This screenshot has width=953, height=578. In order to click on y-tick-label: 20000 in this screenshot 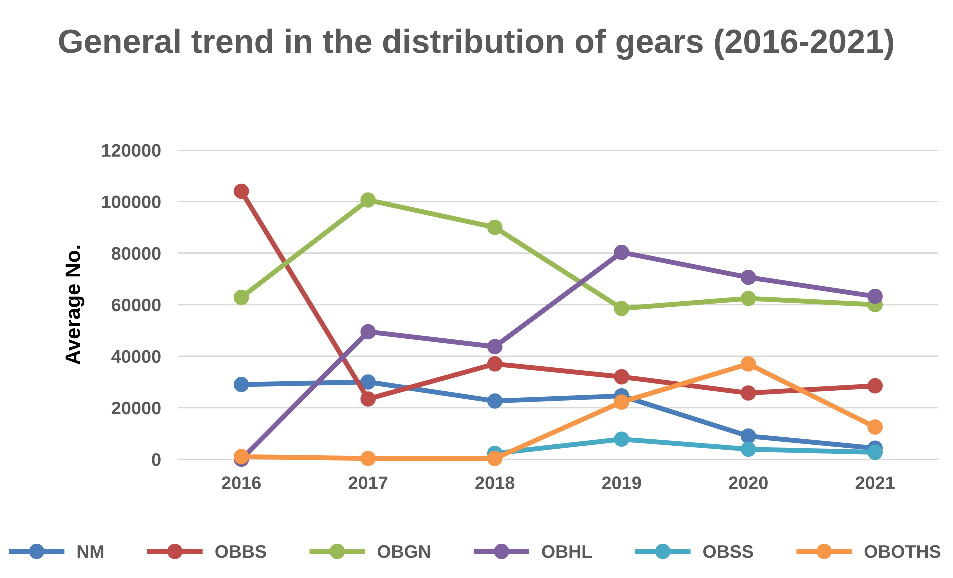, I will do `click(136, 408)`.